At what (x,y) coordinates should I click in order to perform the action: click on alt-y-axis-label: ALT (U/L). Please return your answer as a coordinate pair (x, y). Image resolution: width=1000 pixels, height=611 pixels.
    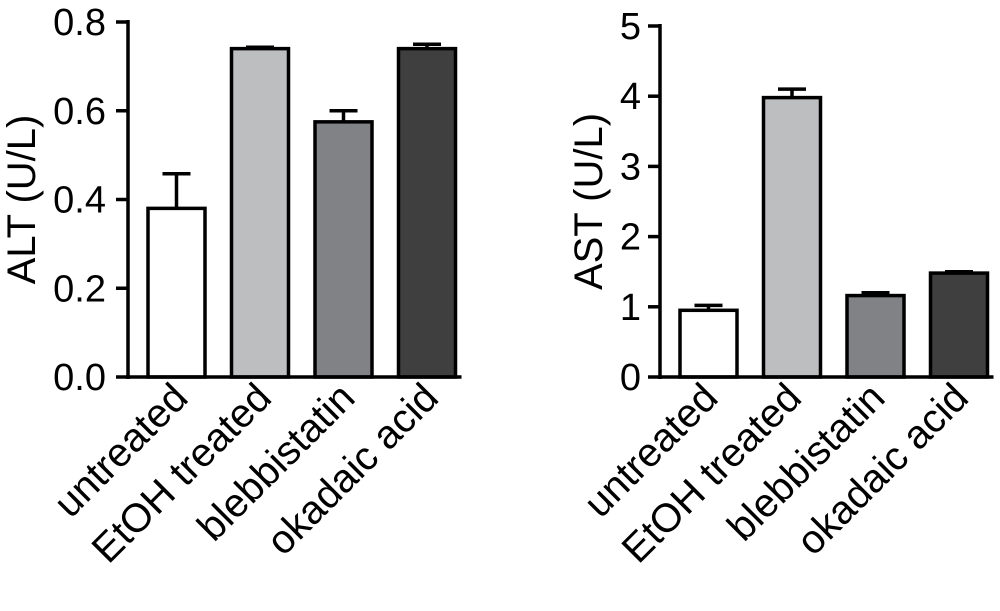
    Looking at the image, I should click on (22, 200).